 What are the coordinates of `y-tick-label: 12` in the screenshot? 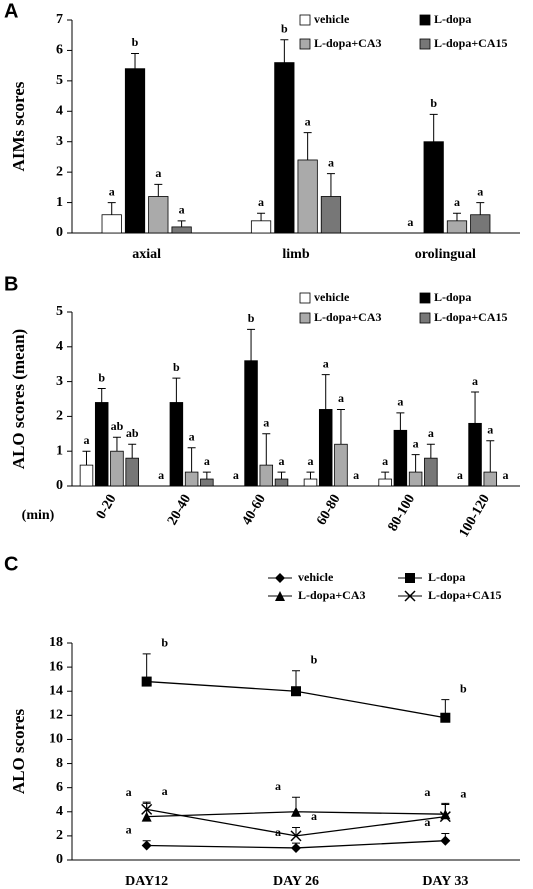 It's located at (56, 715).